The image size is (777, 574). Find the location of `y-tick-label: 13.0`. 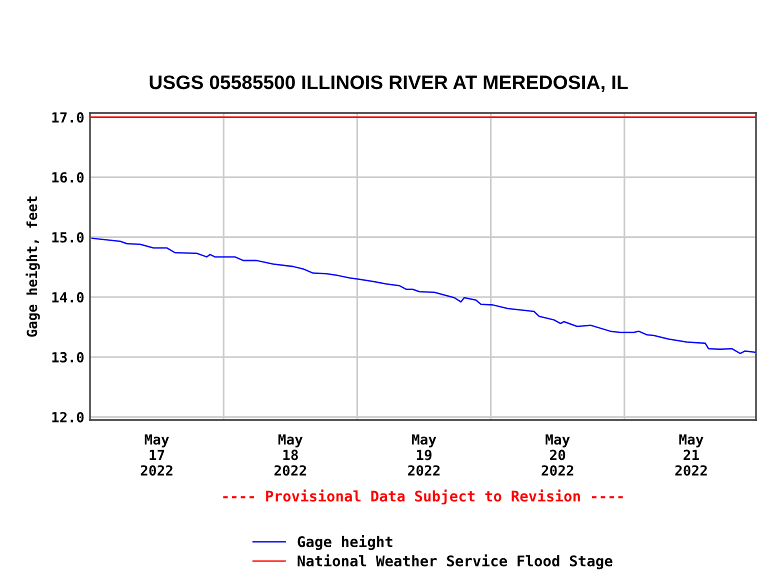

y-tick-label: 13.0 is located at coordinates (68, 357).